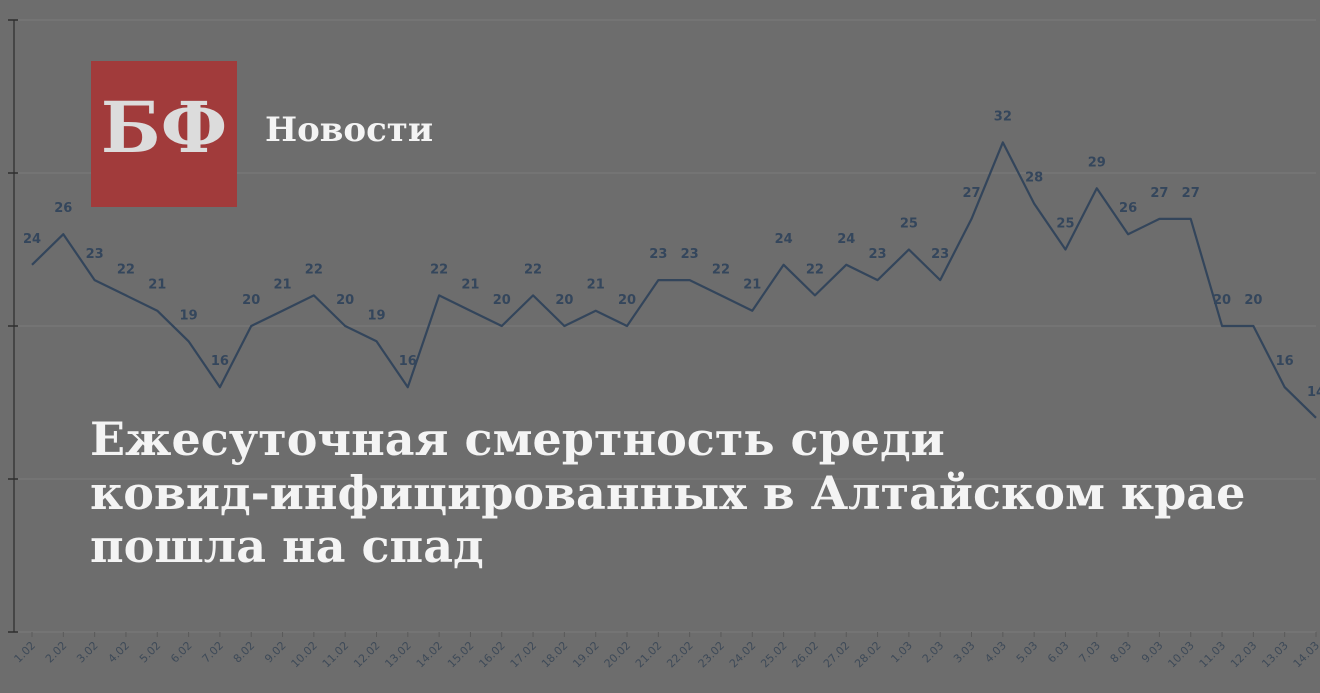 The width and height of the screenshot is (1320, 693). I want to click on data-label: 28, so click(1034, 178).